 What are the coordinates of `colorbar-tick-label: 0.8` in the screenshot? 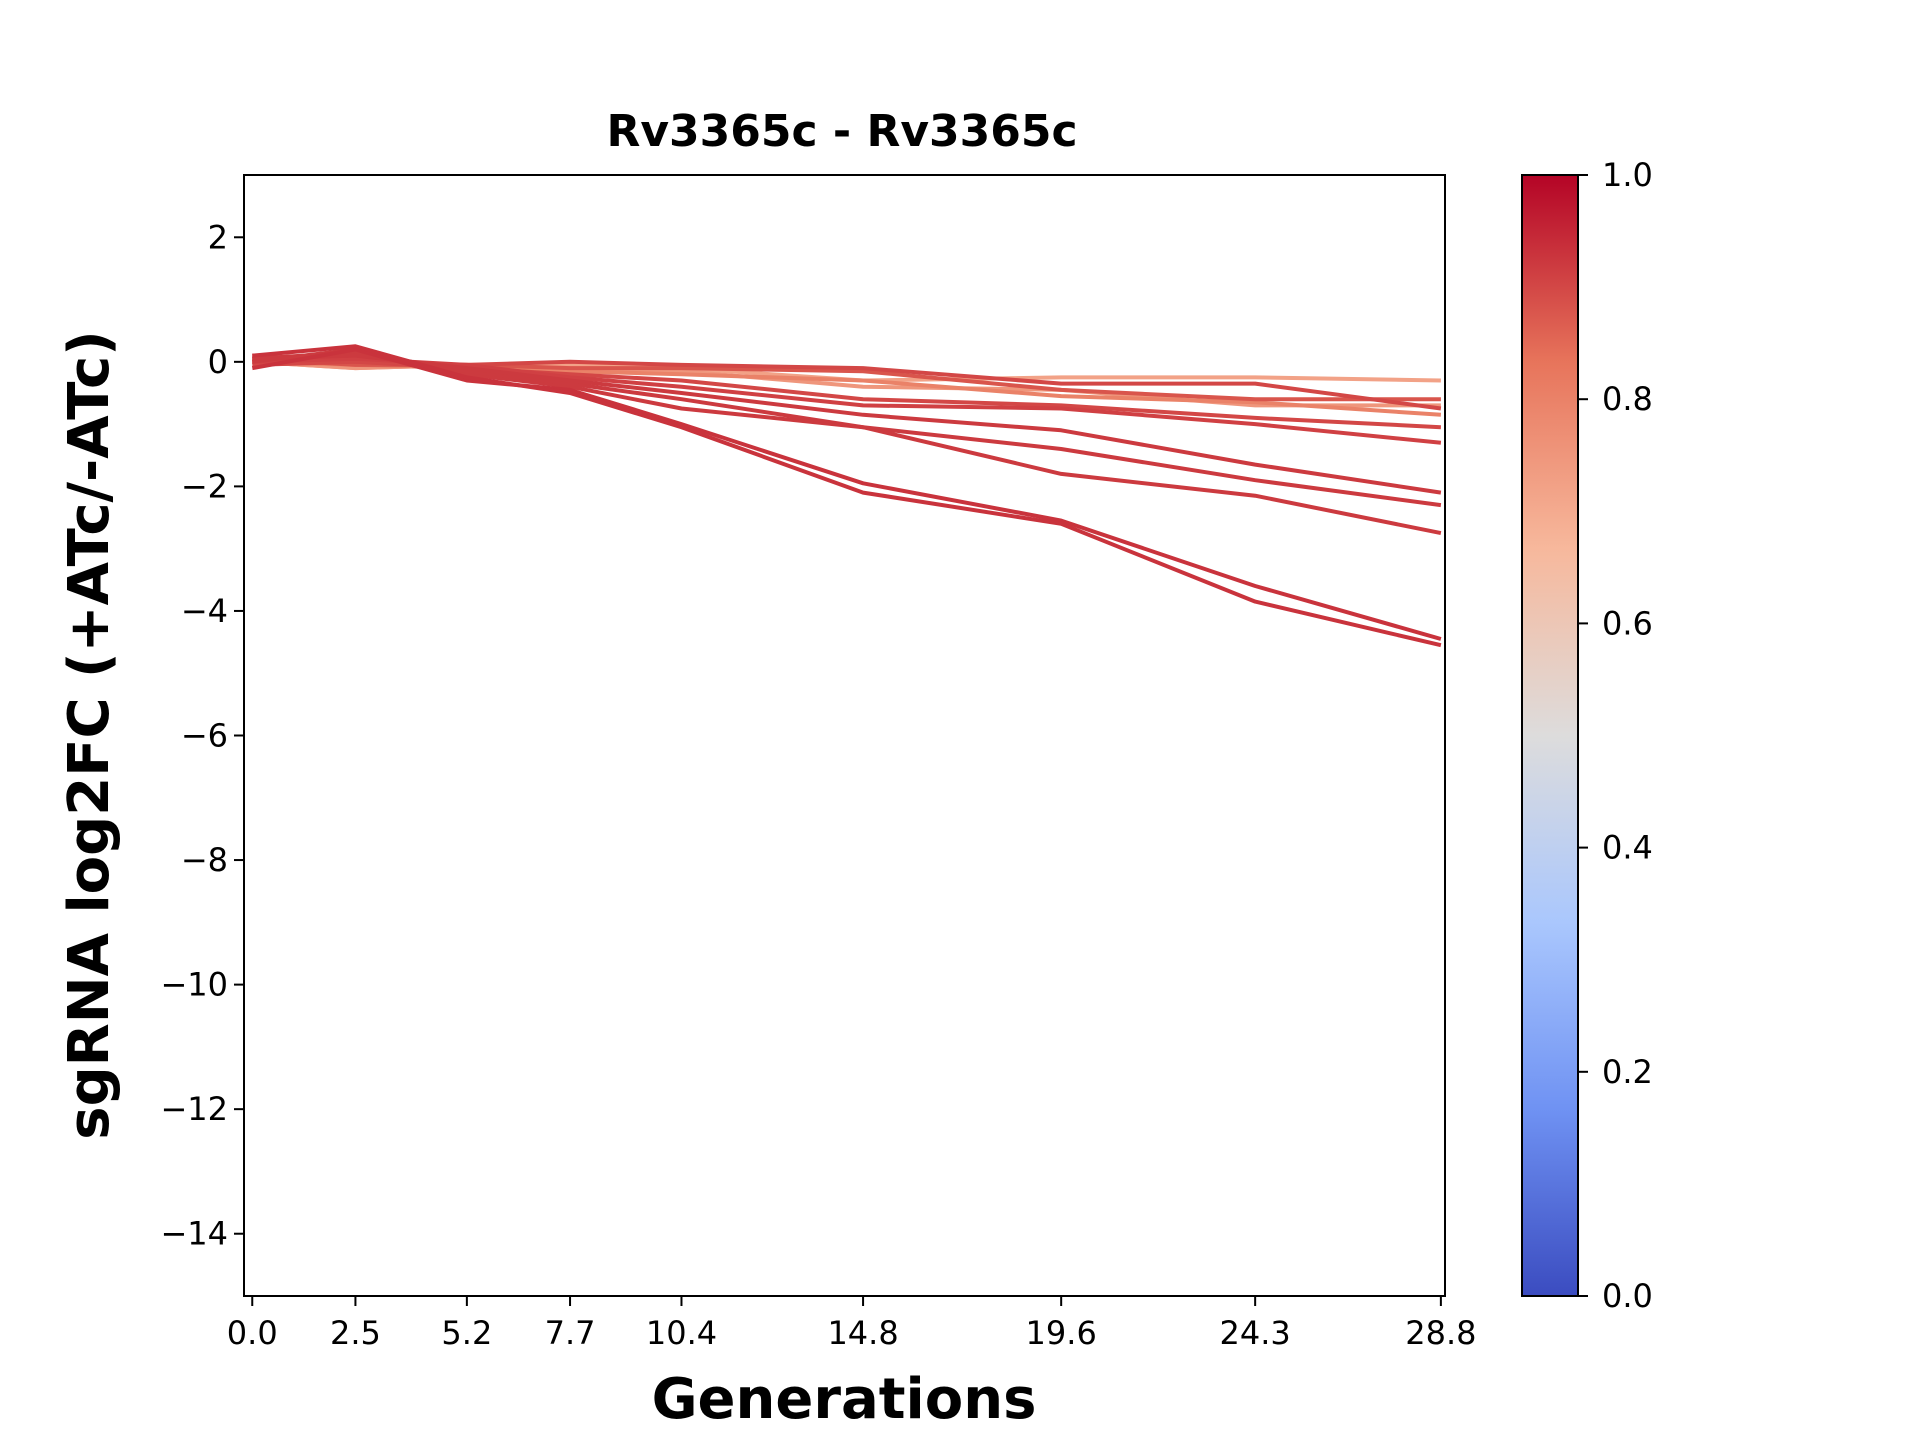 It's located at (1627, 399).